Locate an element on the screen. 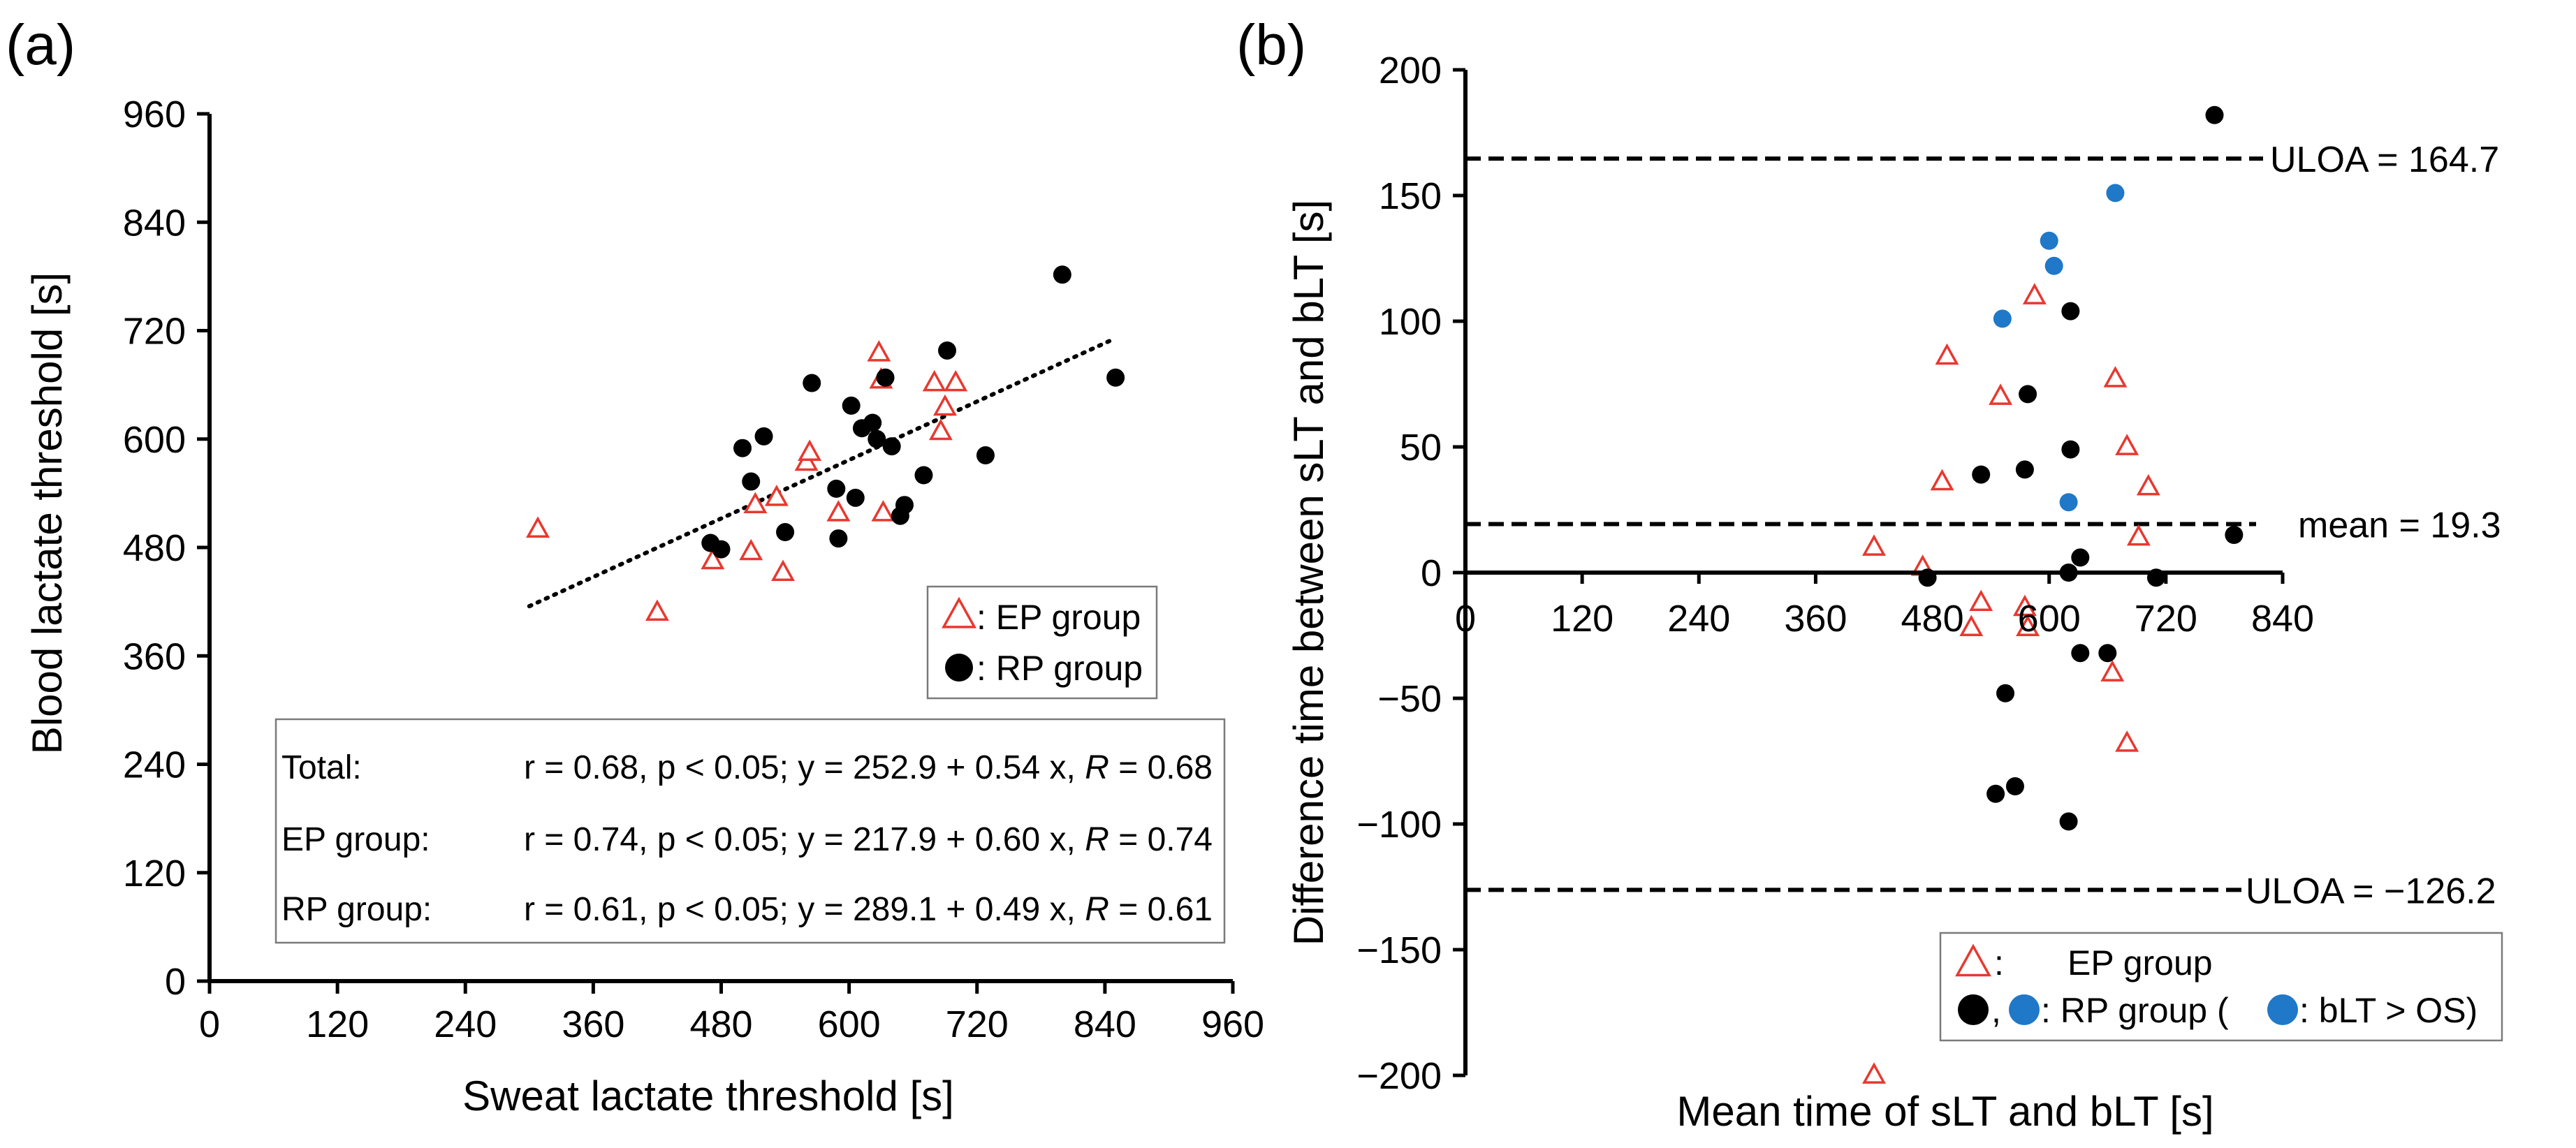 The width and height of the screenshot is (2576, 1148). panel-b-x-tick-label: 0 is located at coordinates (1465, 619).